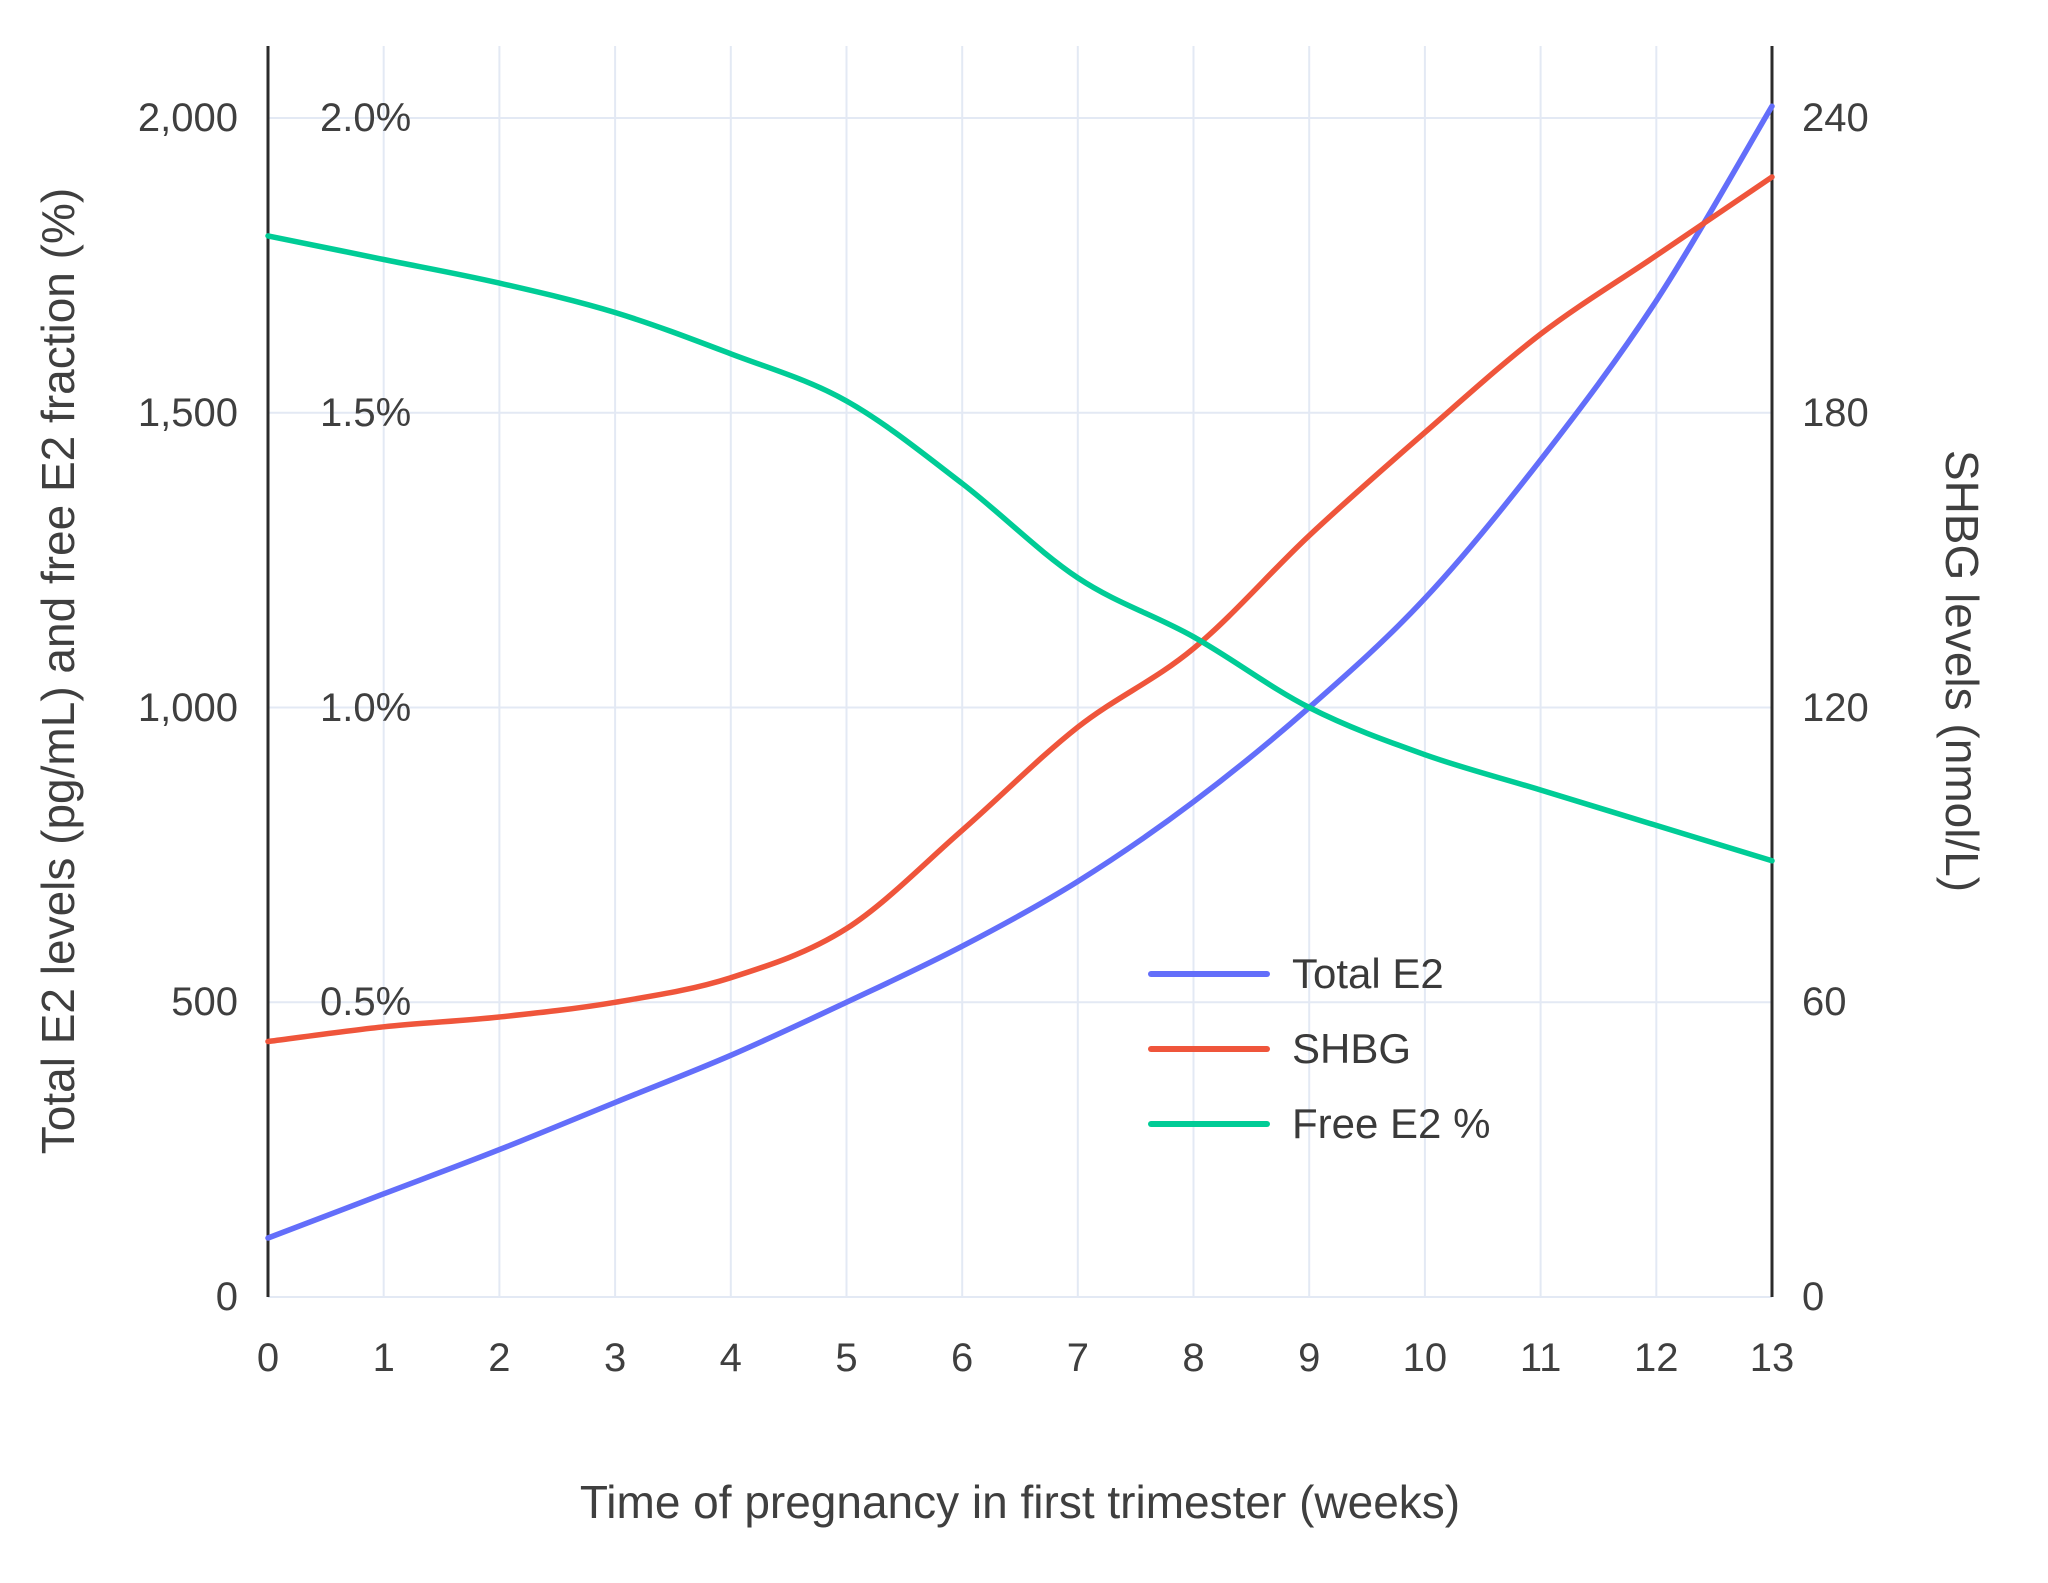  What do you see at coordinates (268, 1358) in the screenshot?
I see `x-tick: 0` at bounding box center [268, 1358].